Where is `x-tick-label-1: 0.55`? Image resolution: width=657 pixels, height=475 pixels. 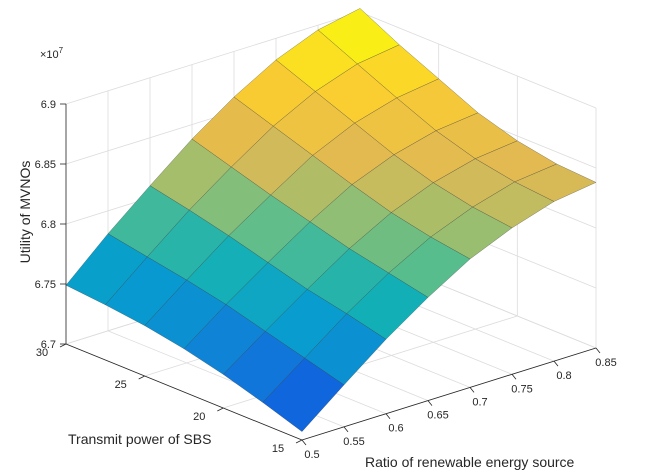 x-tick-label-1: 0.55 is located at coordinates (353, 442).